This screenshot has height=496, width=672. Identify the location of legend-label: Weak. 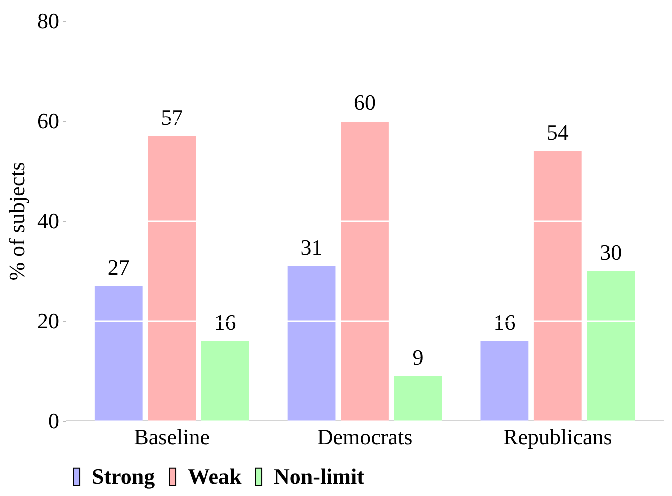
(215, 476).